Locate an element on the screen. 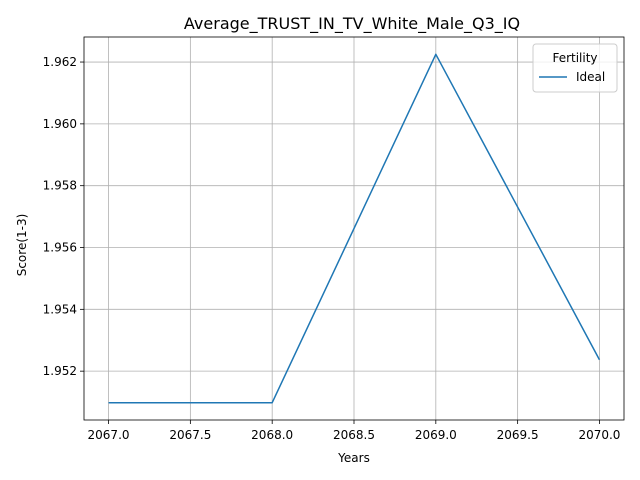 Image resolution: width=640 pixels, height=480 pixels. x-tick-label: 2070.0 is located at coordinates (599, 435).